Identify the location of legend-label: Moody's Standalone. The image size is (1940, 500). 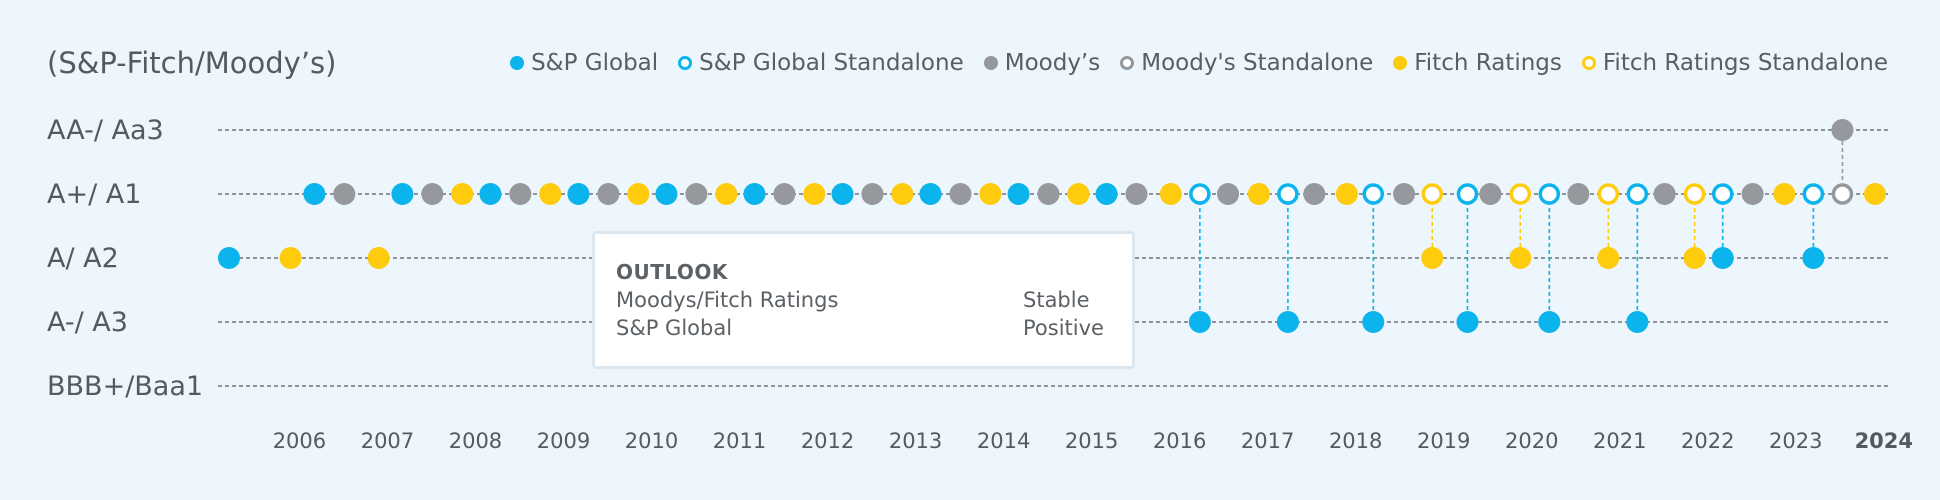
(1257, 63).